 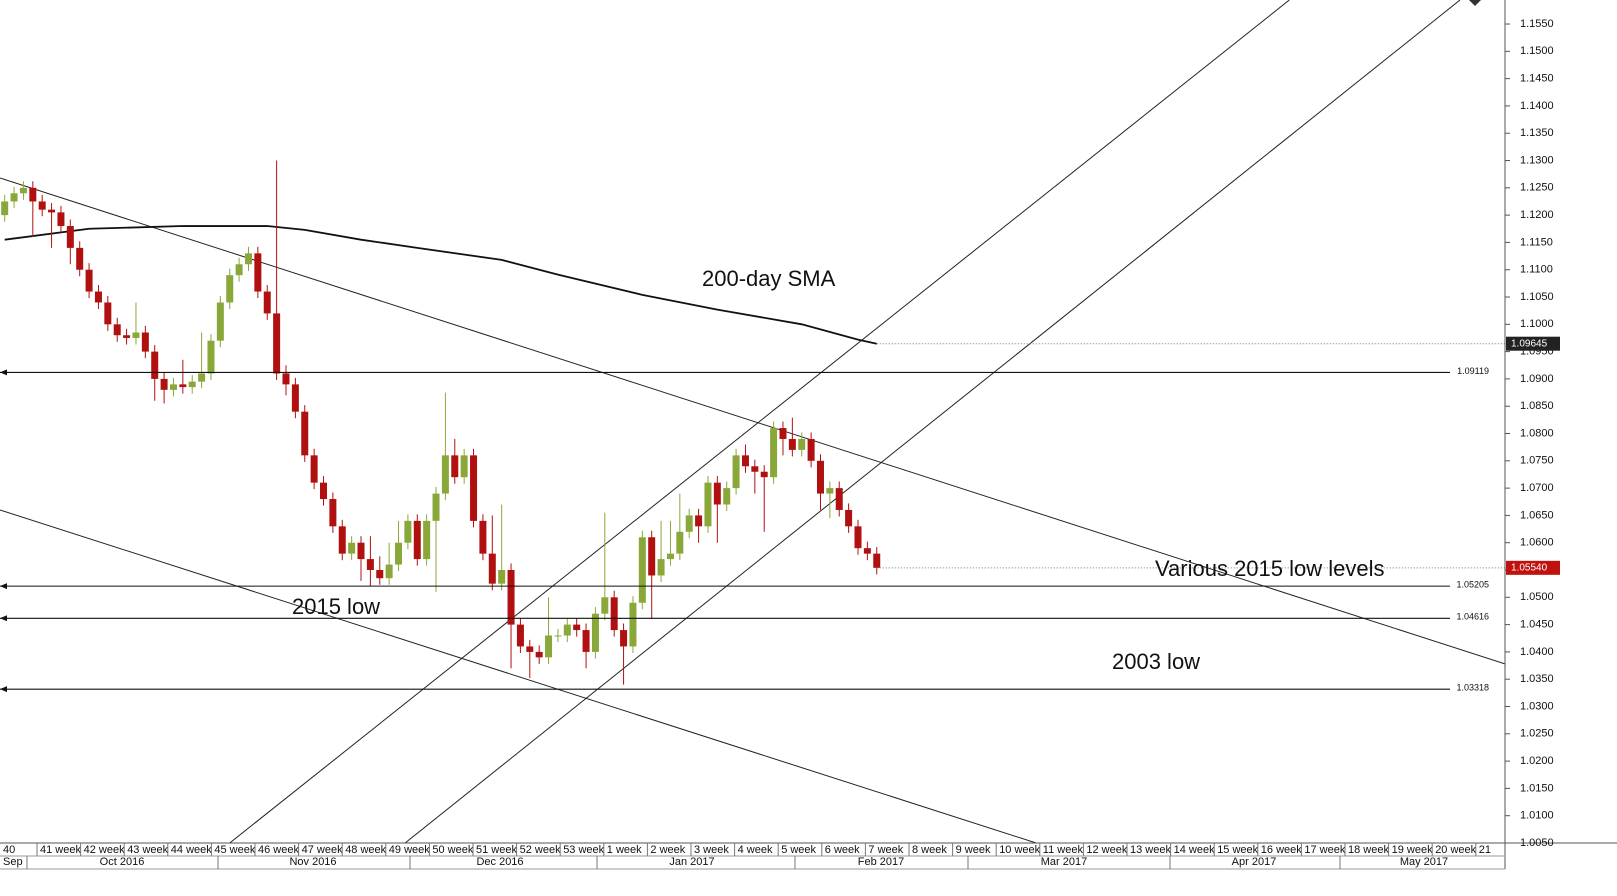 What do you see at coordinates (1424, 862) in the screenshot?
I see `month-label: May 2017` at bounding box center [1424, 862].